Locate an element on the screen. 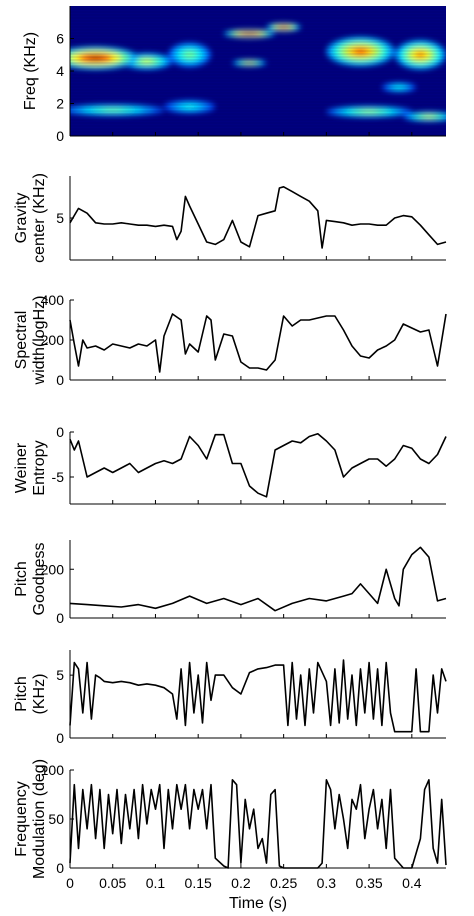 Image resolution: width=474 pixels, height=916 pixels. y-tick-label: 100 is located at coordinates (53, 770).